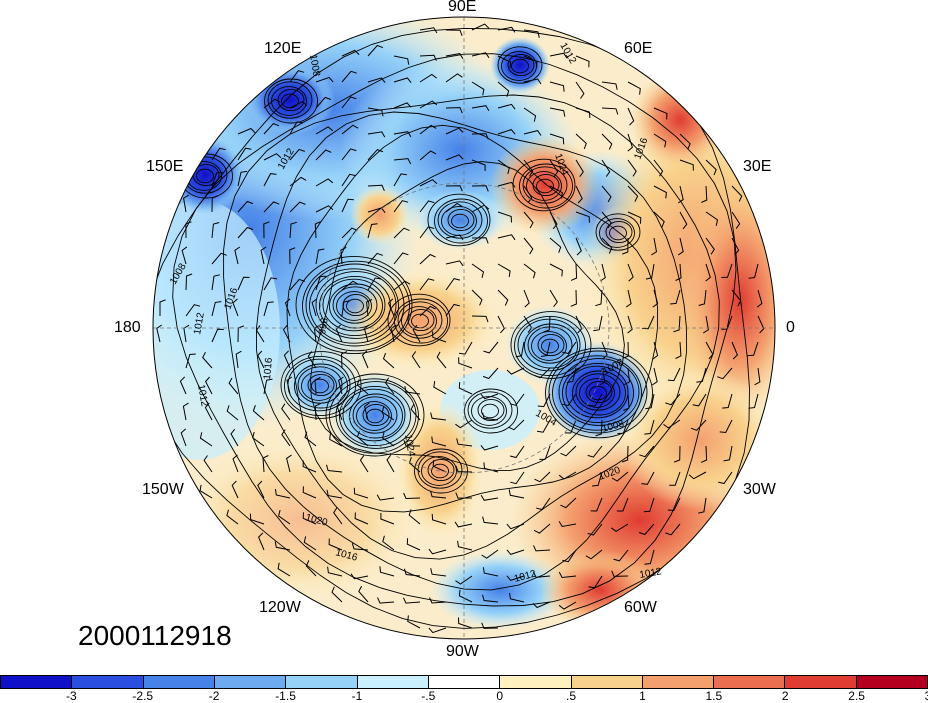 Image resolution: width=928 pixels, height=703 pixels. What do you see at coordinates (640, 607) in the screenshot?
I see `label-60w: 60W` at bounding box center [640, 607].